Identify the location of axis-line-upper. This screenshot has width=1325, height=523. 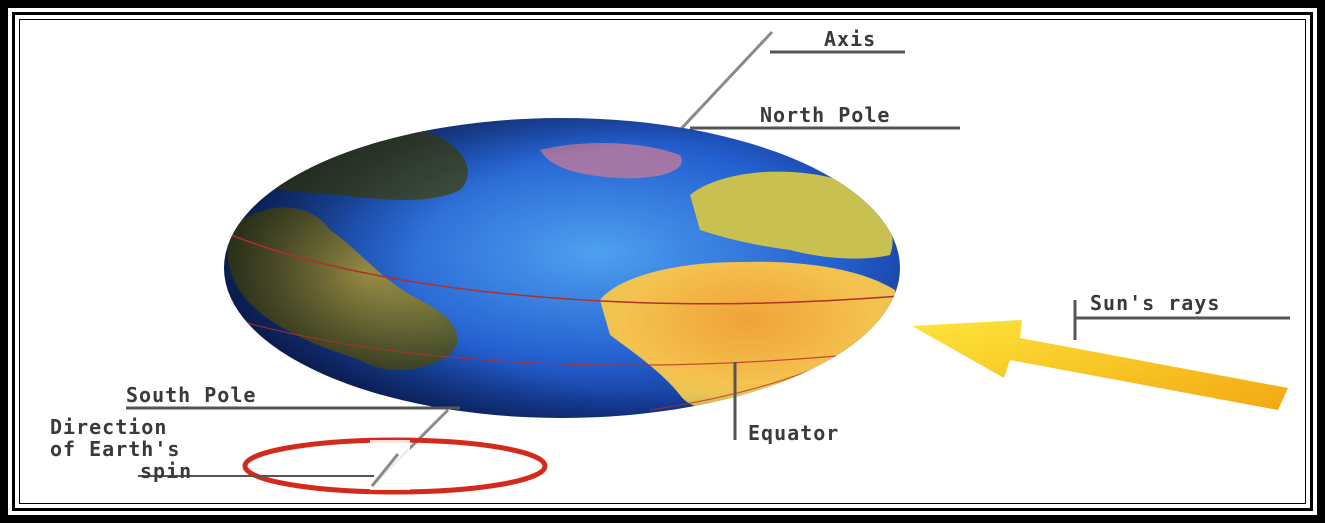
(726, 81).